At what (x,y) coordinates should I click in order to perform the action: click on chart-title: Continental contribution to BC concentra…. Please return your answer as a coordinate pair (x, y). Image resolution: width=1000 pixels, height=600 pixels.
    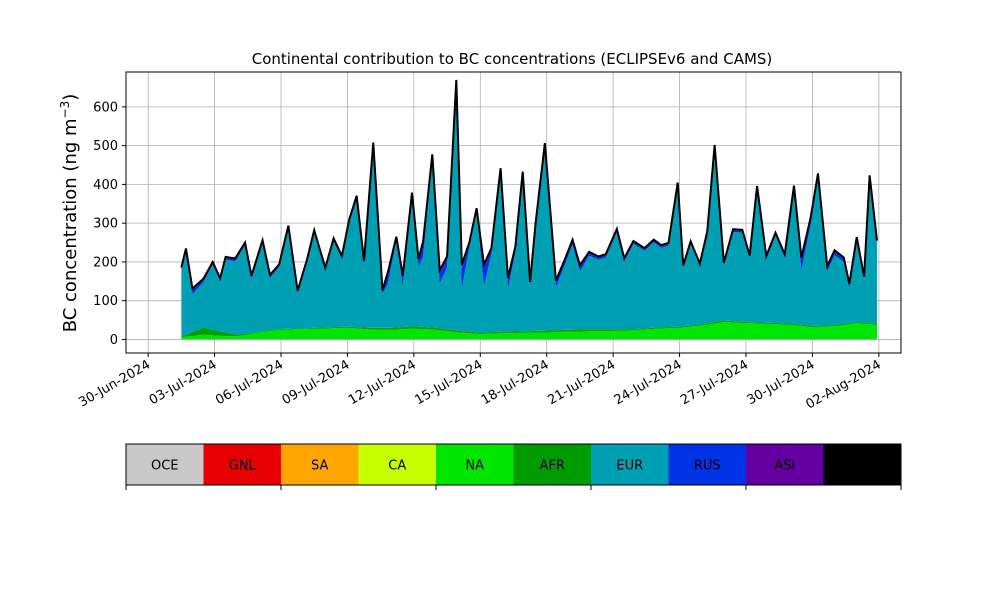
    Looking at the image, I should click on (512, 59).